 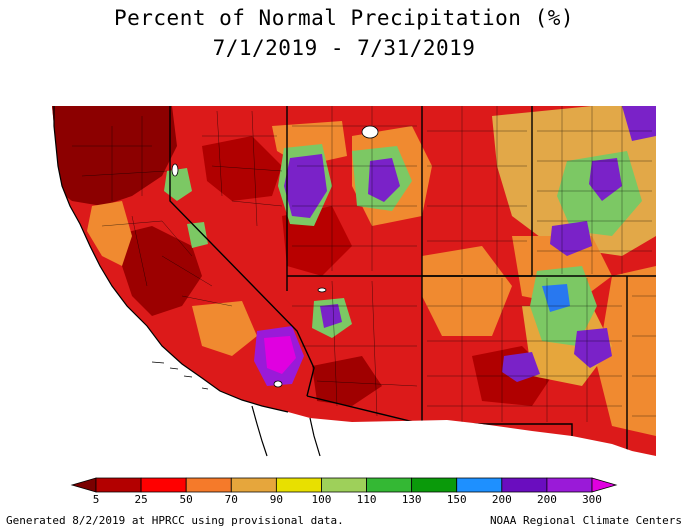 I want to click on region-purple-nm-central, so click(x=593, y=348).